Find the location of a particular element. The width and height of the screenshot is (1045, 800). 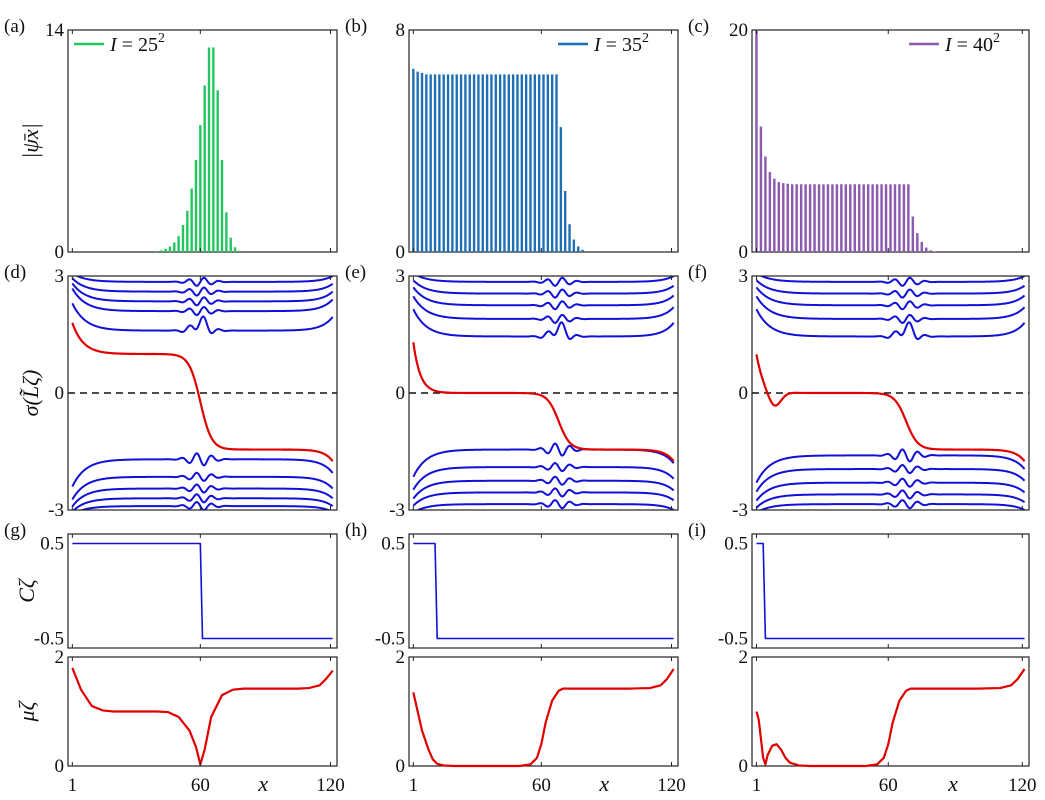

y-tick-label-k: 0 is located at coordinates (401, 766).